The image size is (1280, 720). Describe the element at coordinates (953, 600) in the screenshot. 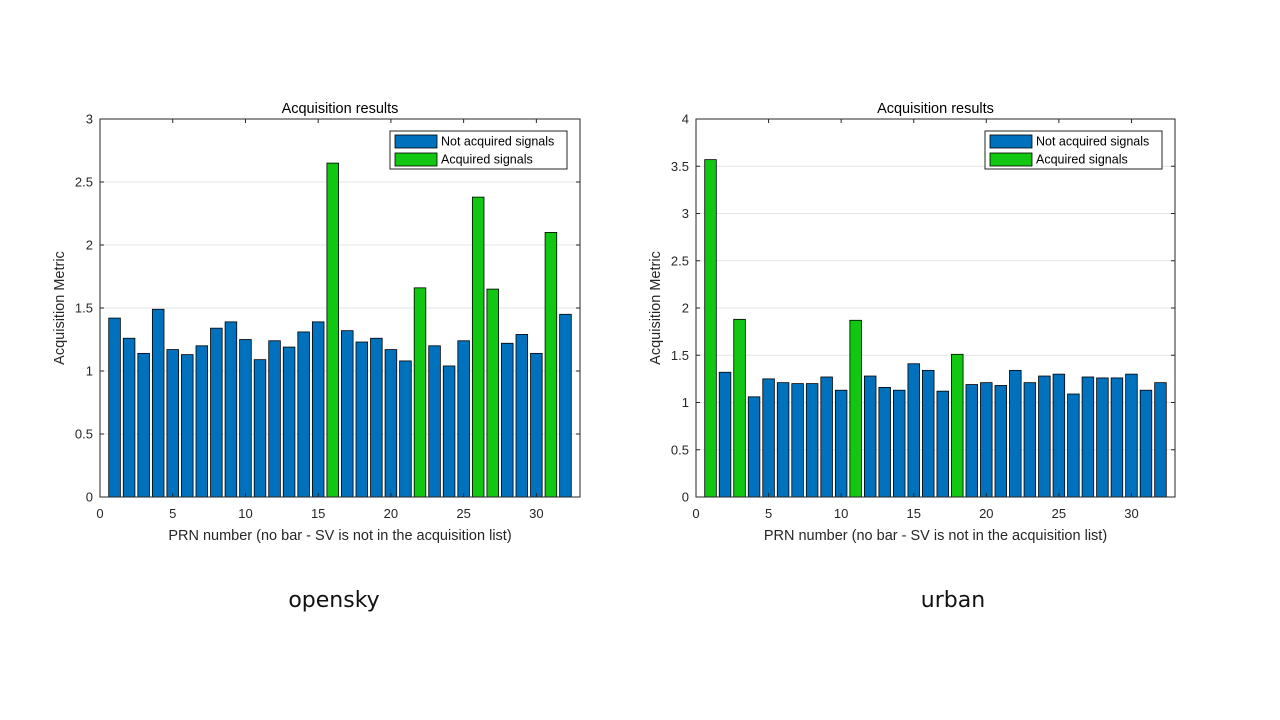

I see `caption-urban: urban` at that location.